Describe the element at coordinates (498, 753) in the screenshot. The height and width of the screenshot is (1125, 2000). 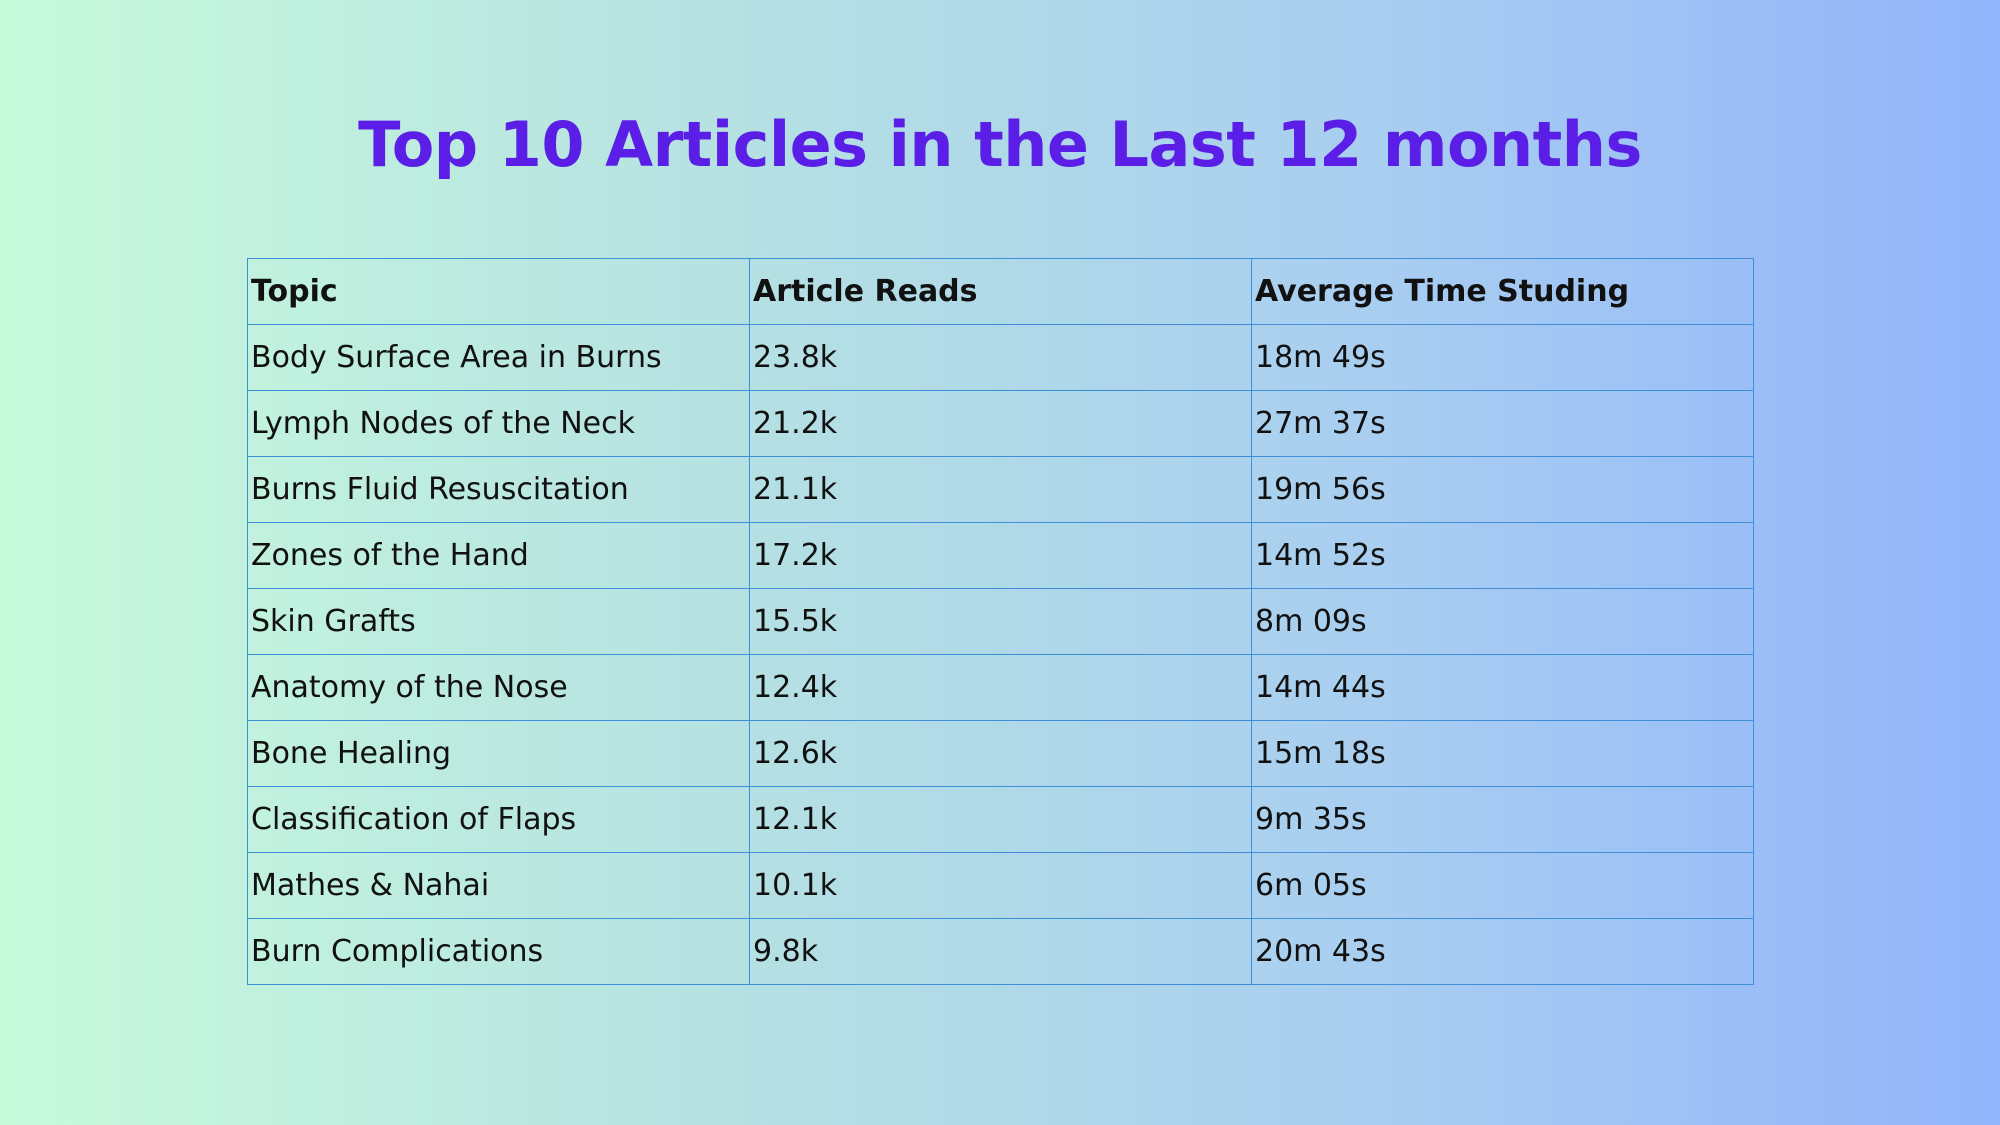
I see `cell-topic: Bone Healing` at that location.